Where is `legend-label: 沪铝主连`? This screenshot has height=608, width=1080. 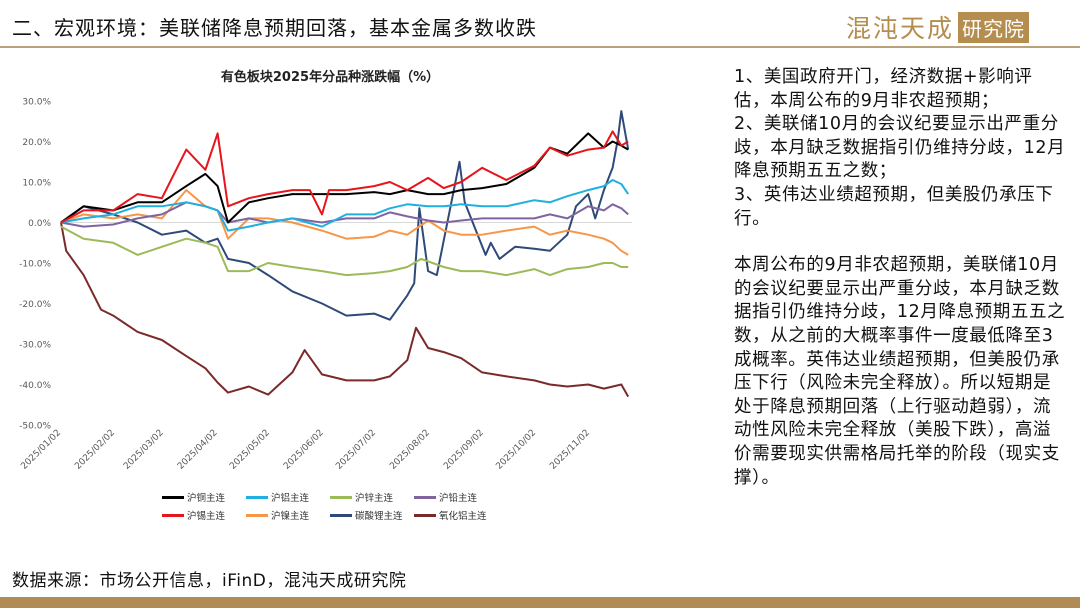
legend-label: 沪铝主连 is located at coordinates (290, 498).